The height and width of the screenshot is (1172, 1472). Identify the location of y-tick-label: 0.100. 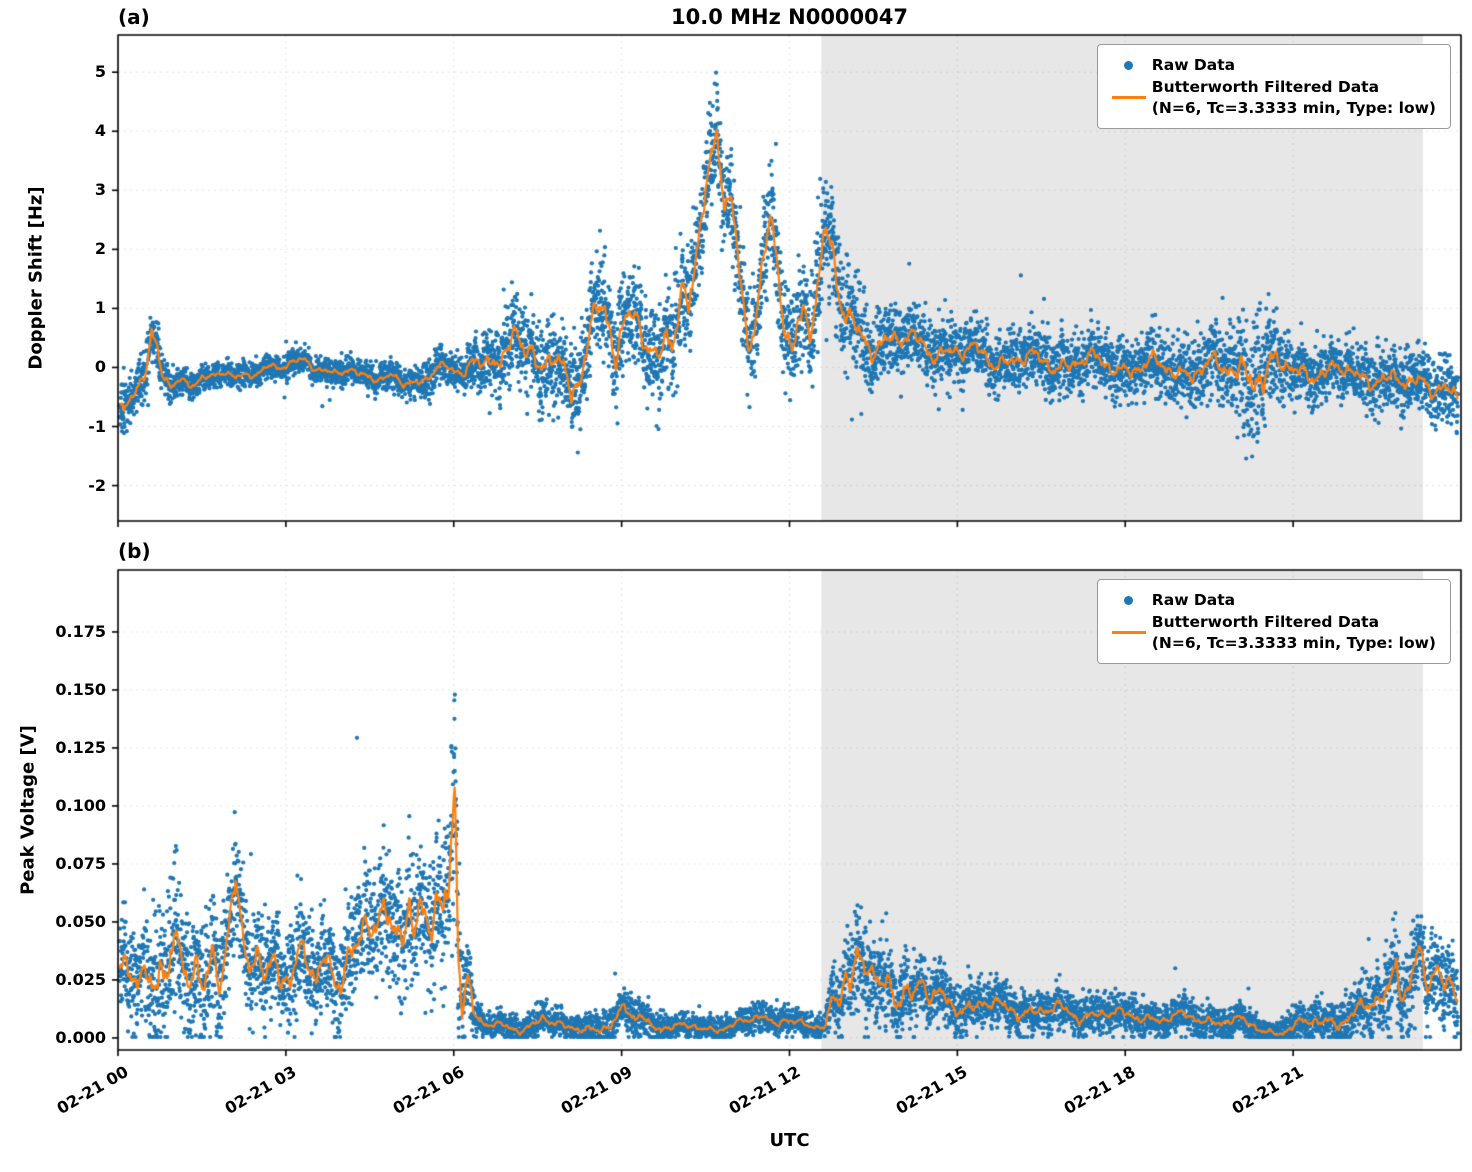
(80, 805).